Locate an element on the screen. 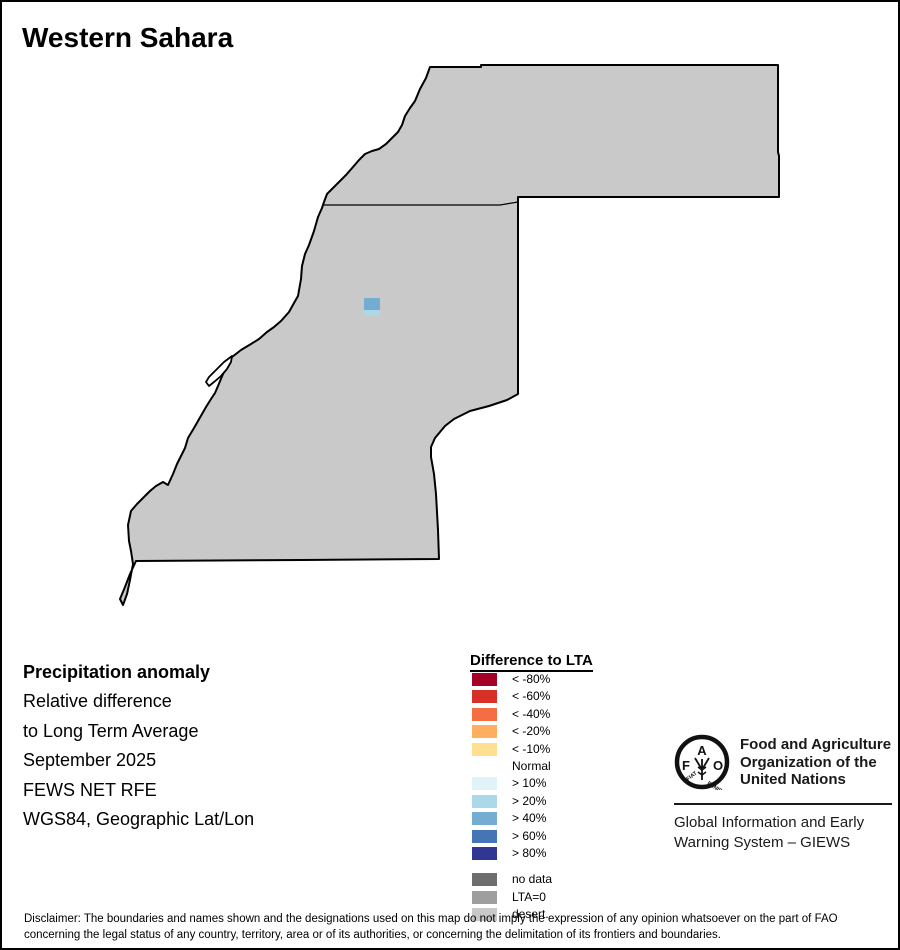 The image size is (900, 950). legend-item: desert. is located at coordinates (512, 916).